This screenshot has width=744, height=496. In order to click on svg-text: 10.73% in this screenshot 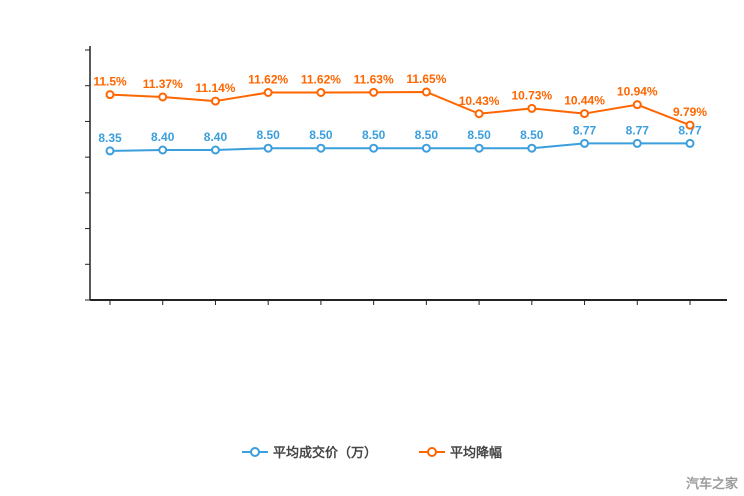, I will do `click(531, 95)`.